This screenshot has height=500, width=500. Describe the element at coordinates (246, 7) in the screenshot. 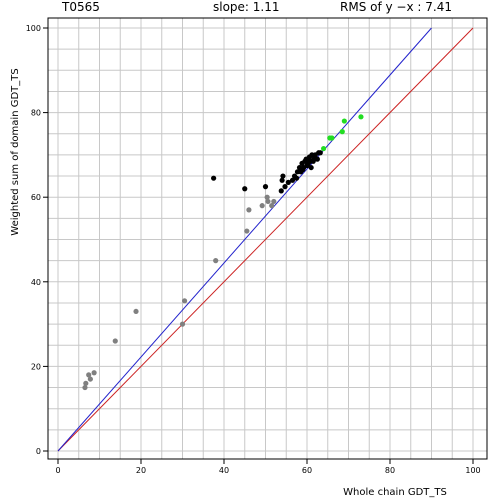

I see `slope-label: slope: 1.11` at that location.